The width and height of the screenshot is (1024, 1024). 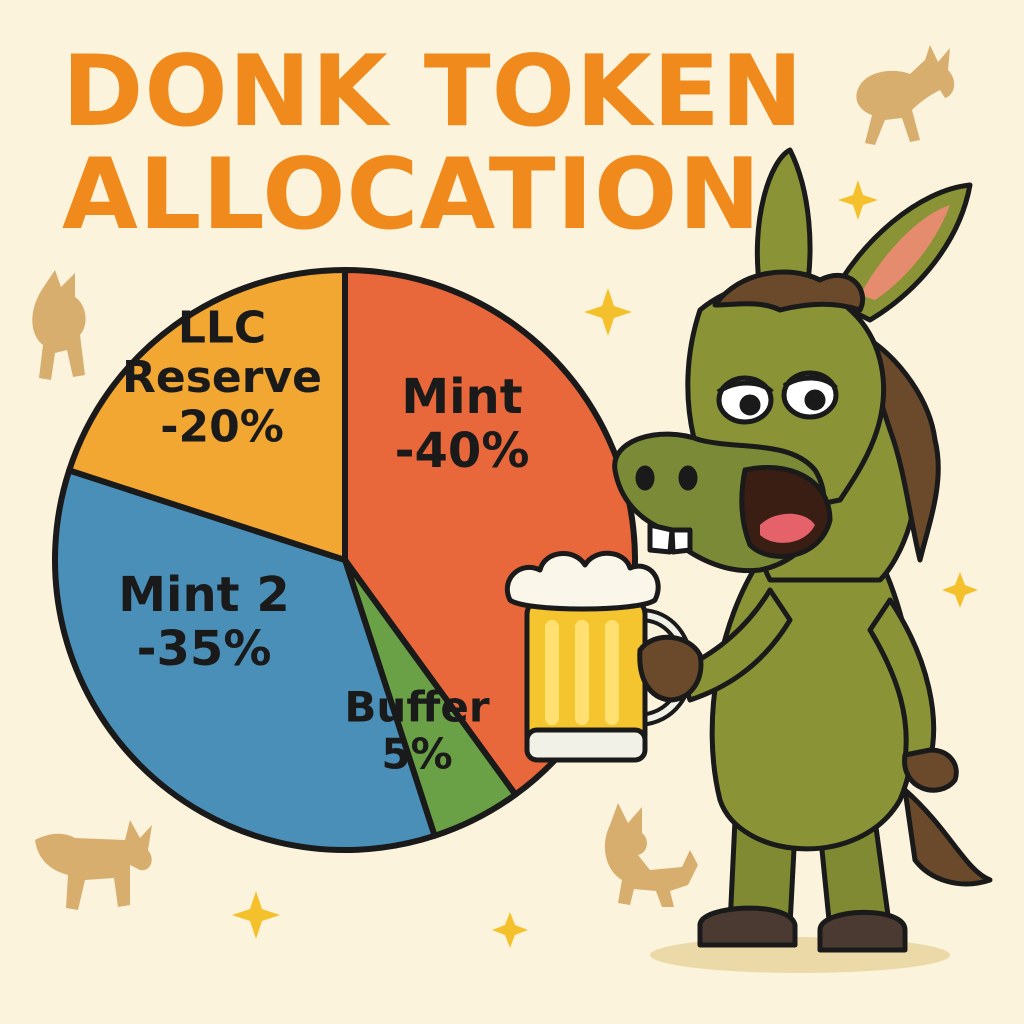 What do you see at coordinates (462, 451) in the screenshot?
I see `pie-slice-label-line: -40%` at bounding box center [462, 451].